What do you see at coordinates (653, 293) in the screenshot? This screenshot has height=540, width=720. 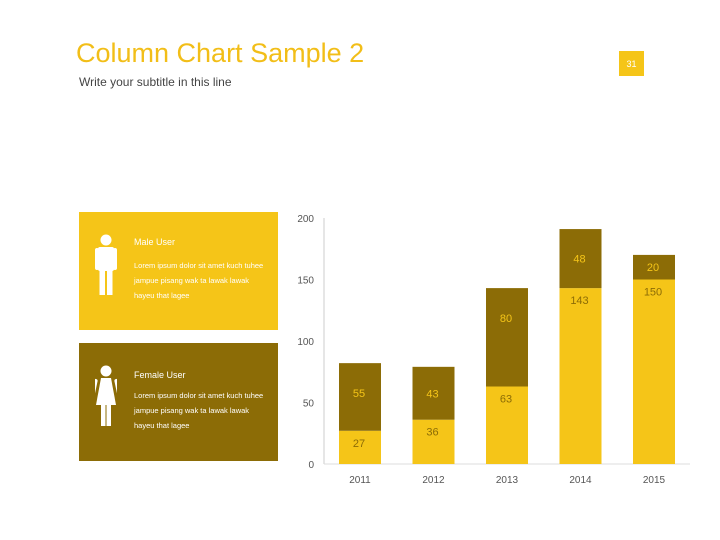 I see `bar-data-label: 150` at bounding box center [653, 293].